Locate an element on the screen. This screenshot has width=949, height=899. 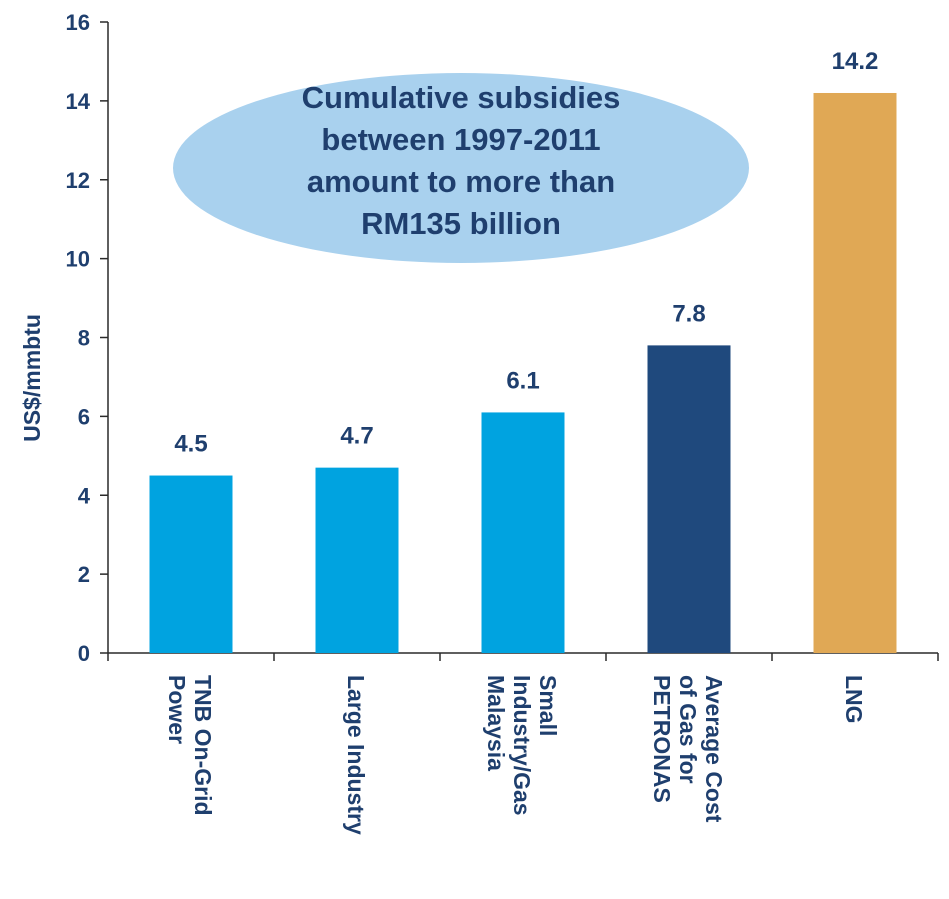
x-category-label: of Gas for is located at coordinates (688, 729).